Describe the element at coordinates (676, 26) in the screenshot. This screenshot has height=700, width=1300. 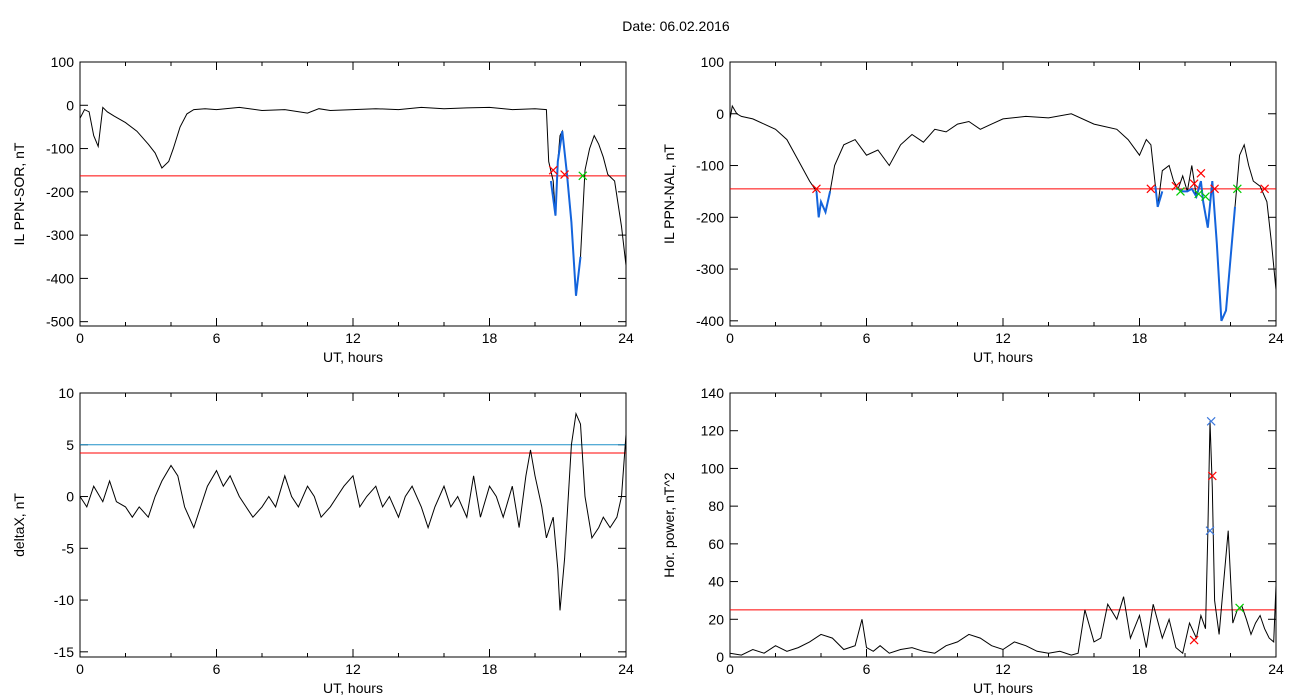
I see `chart-date-title: Date: 06.02.2016` at that location.